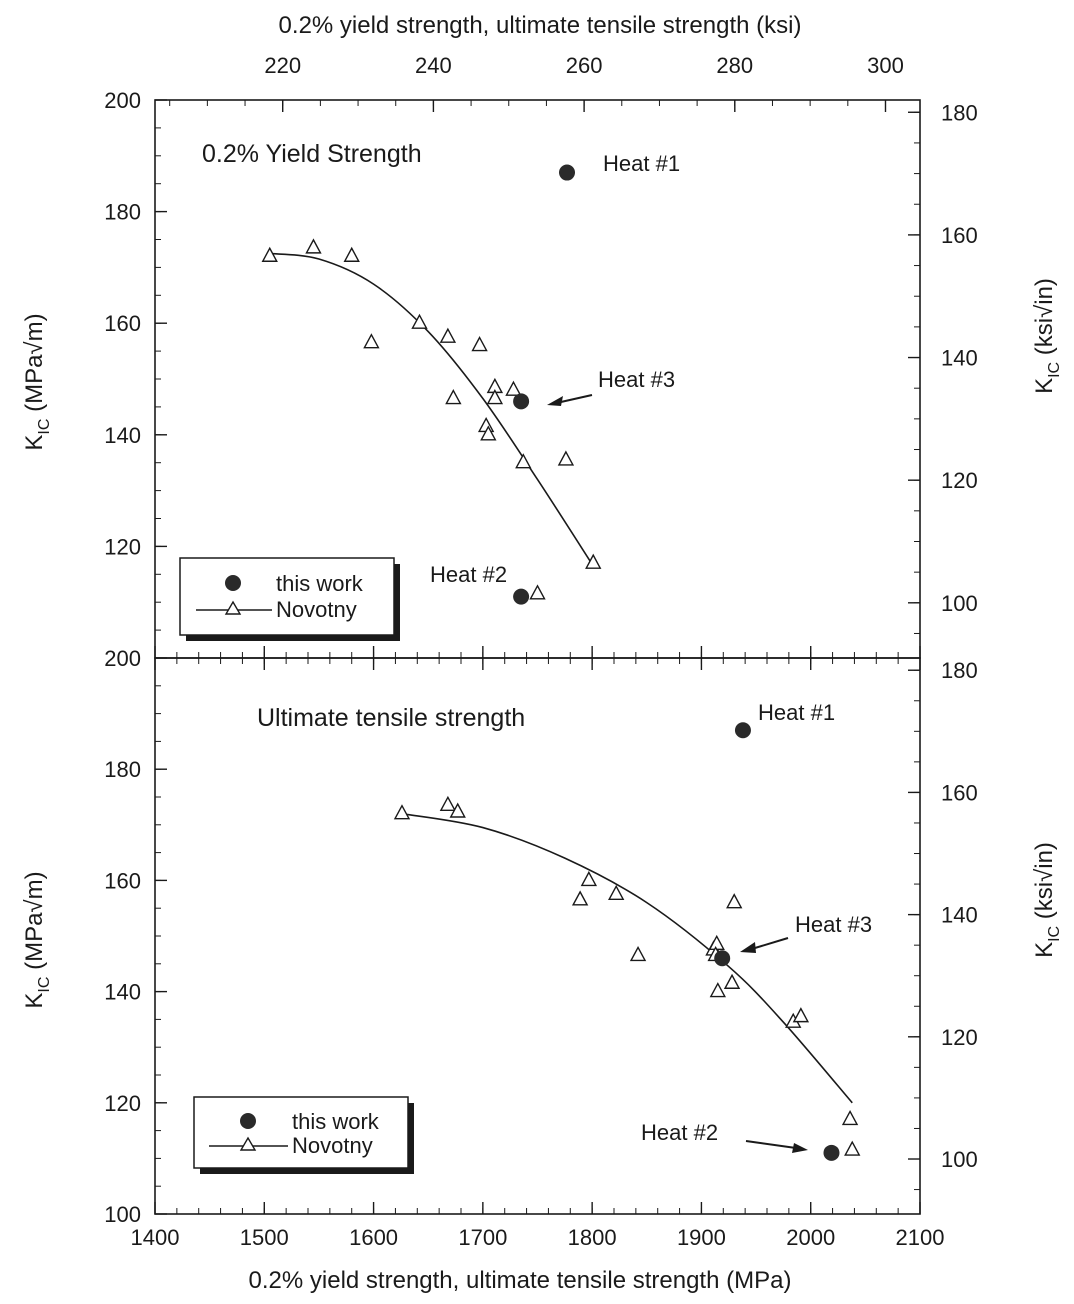 This screenshot has width=1074, height=1304. Describe the element at coordinates (959, 603) in the screenshot. I see `right-y-tick-label-top: 100` at that location.